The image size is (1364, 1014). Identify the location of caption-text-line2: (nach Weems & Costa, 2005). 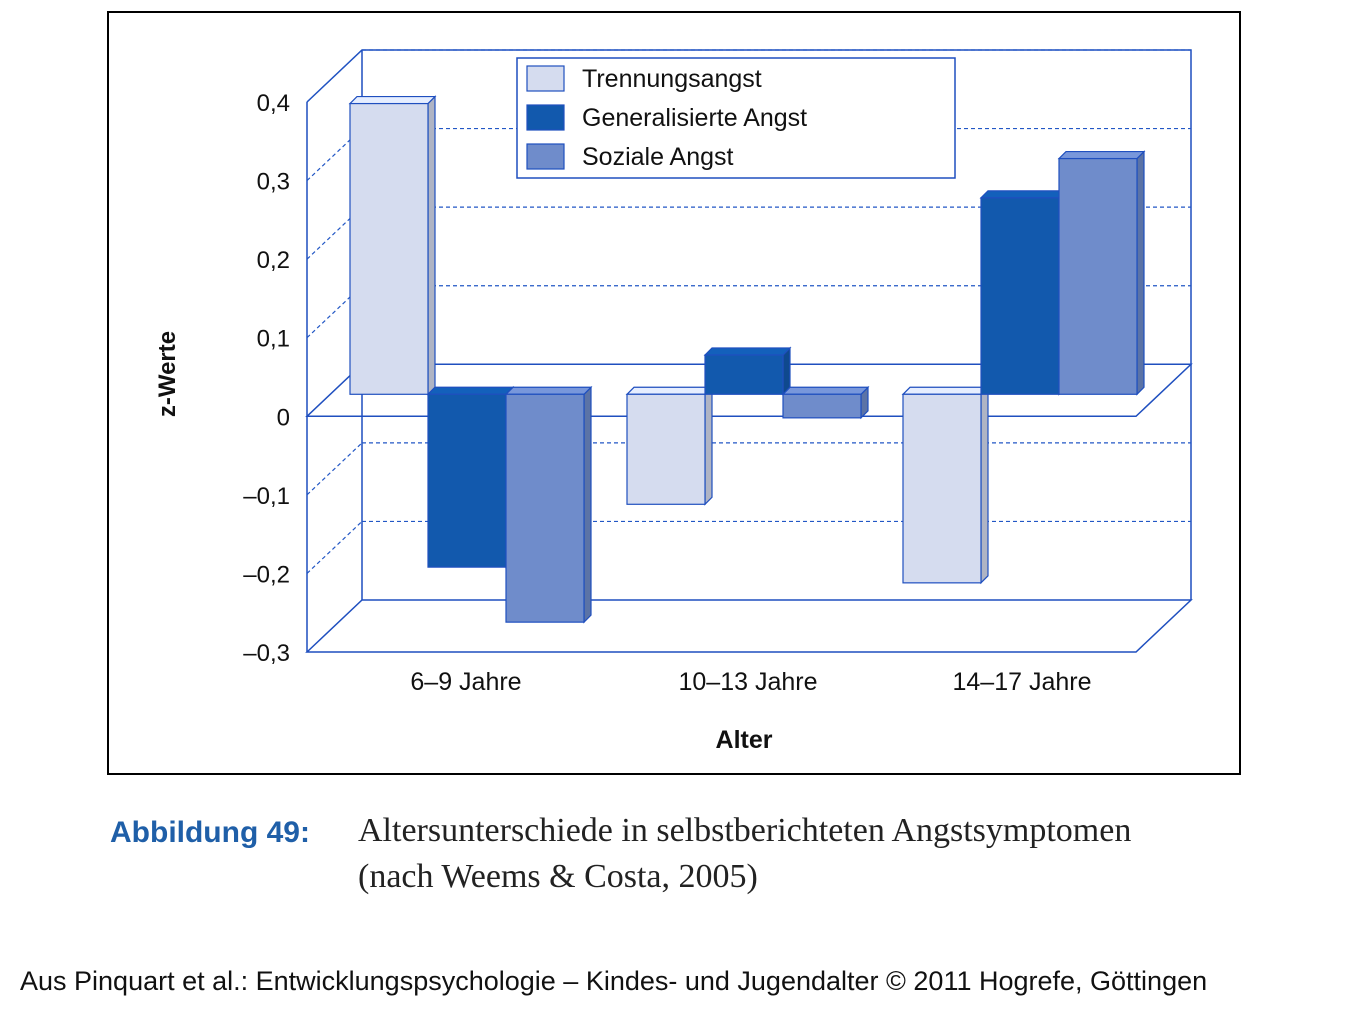
(558, 876).